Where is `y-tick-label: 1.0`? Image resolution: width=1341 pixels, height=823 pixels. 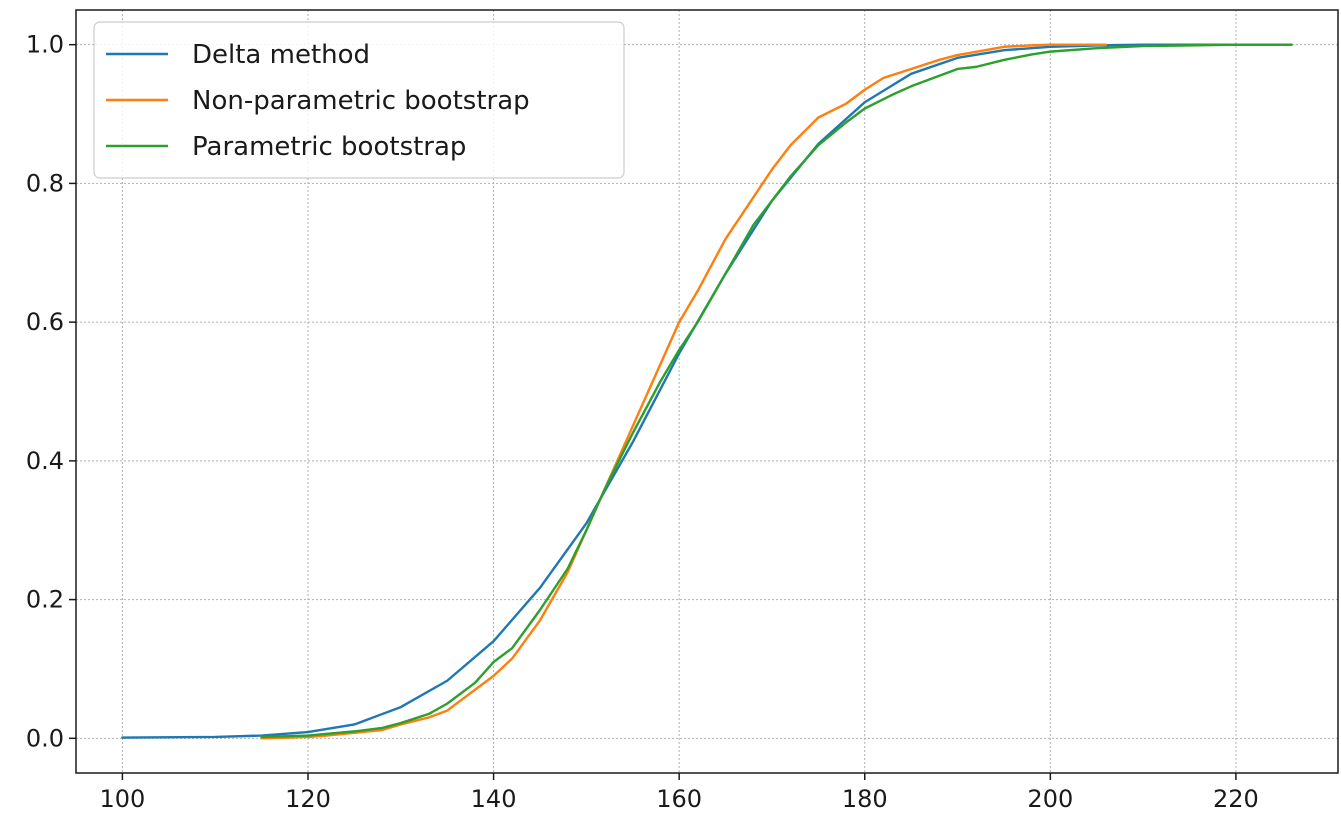
y-tick-label: 1.0 is located at coordinates (45, 45).